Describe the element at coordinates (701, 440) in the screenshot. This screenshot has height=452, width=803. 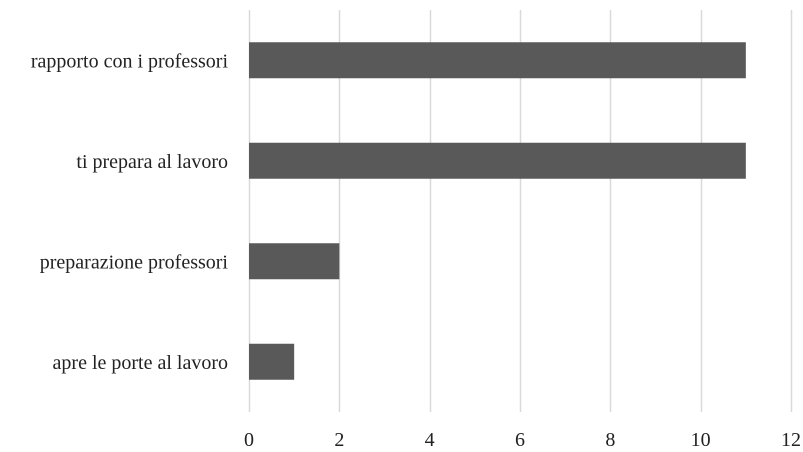
I see `x-tick-label: 10` at that location.